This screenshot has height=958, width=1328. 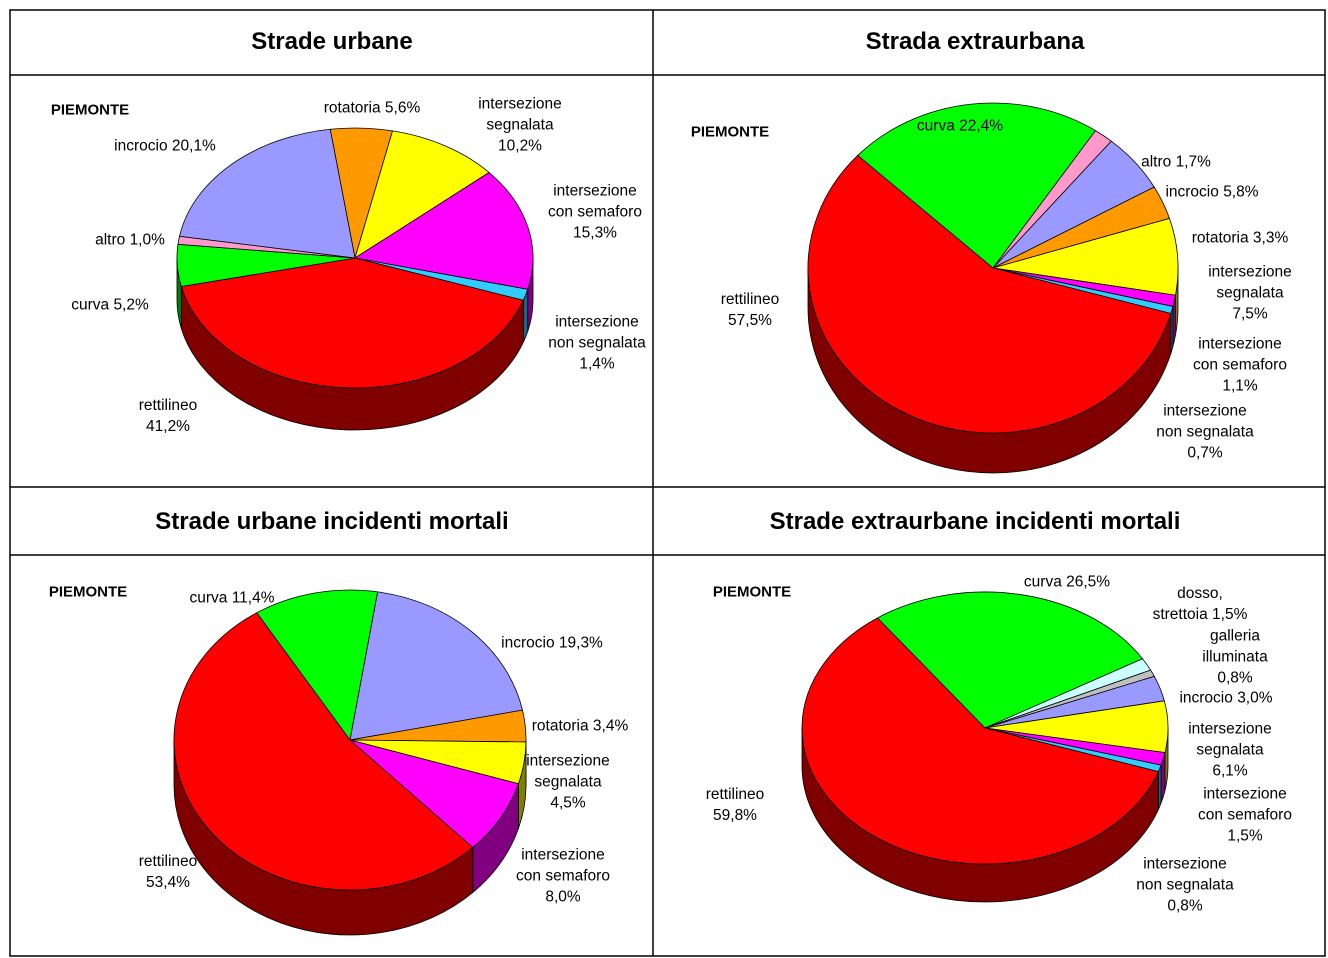 I want to click on slice-category: dosso, strettoia, so click(x=1187, y=604).